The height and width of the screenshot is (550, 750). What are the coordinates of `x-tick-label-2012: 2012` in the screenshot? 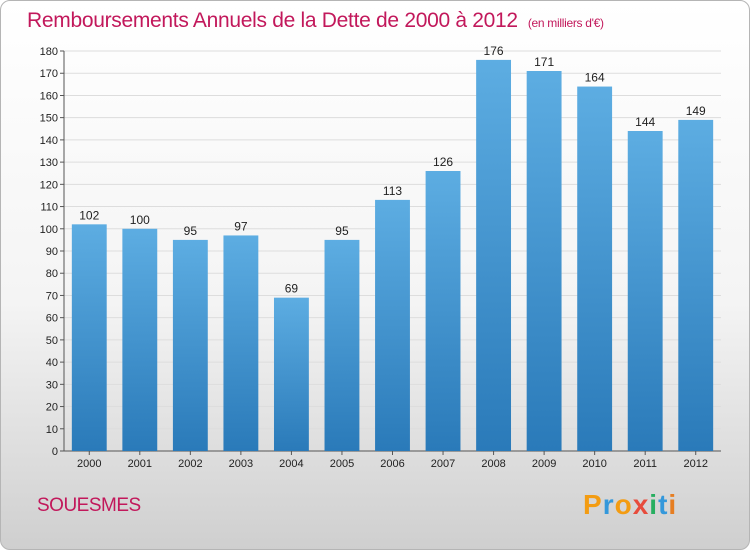 It's located at (695, 464).